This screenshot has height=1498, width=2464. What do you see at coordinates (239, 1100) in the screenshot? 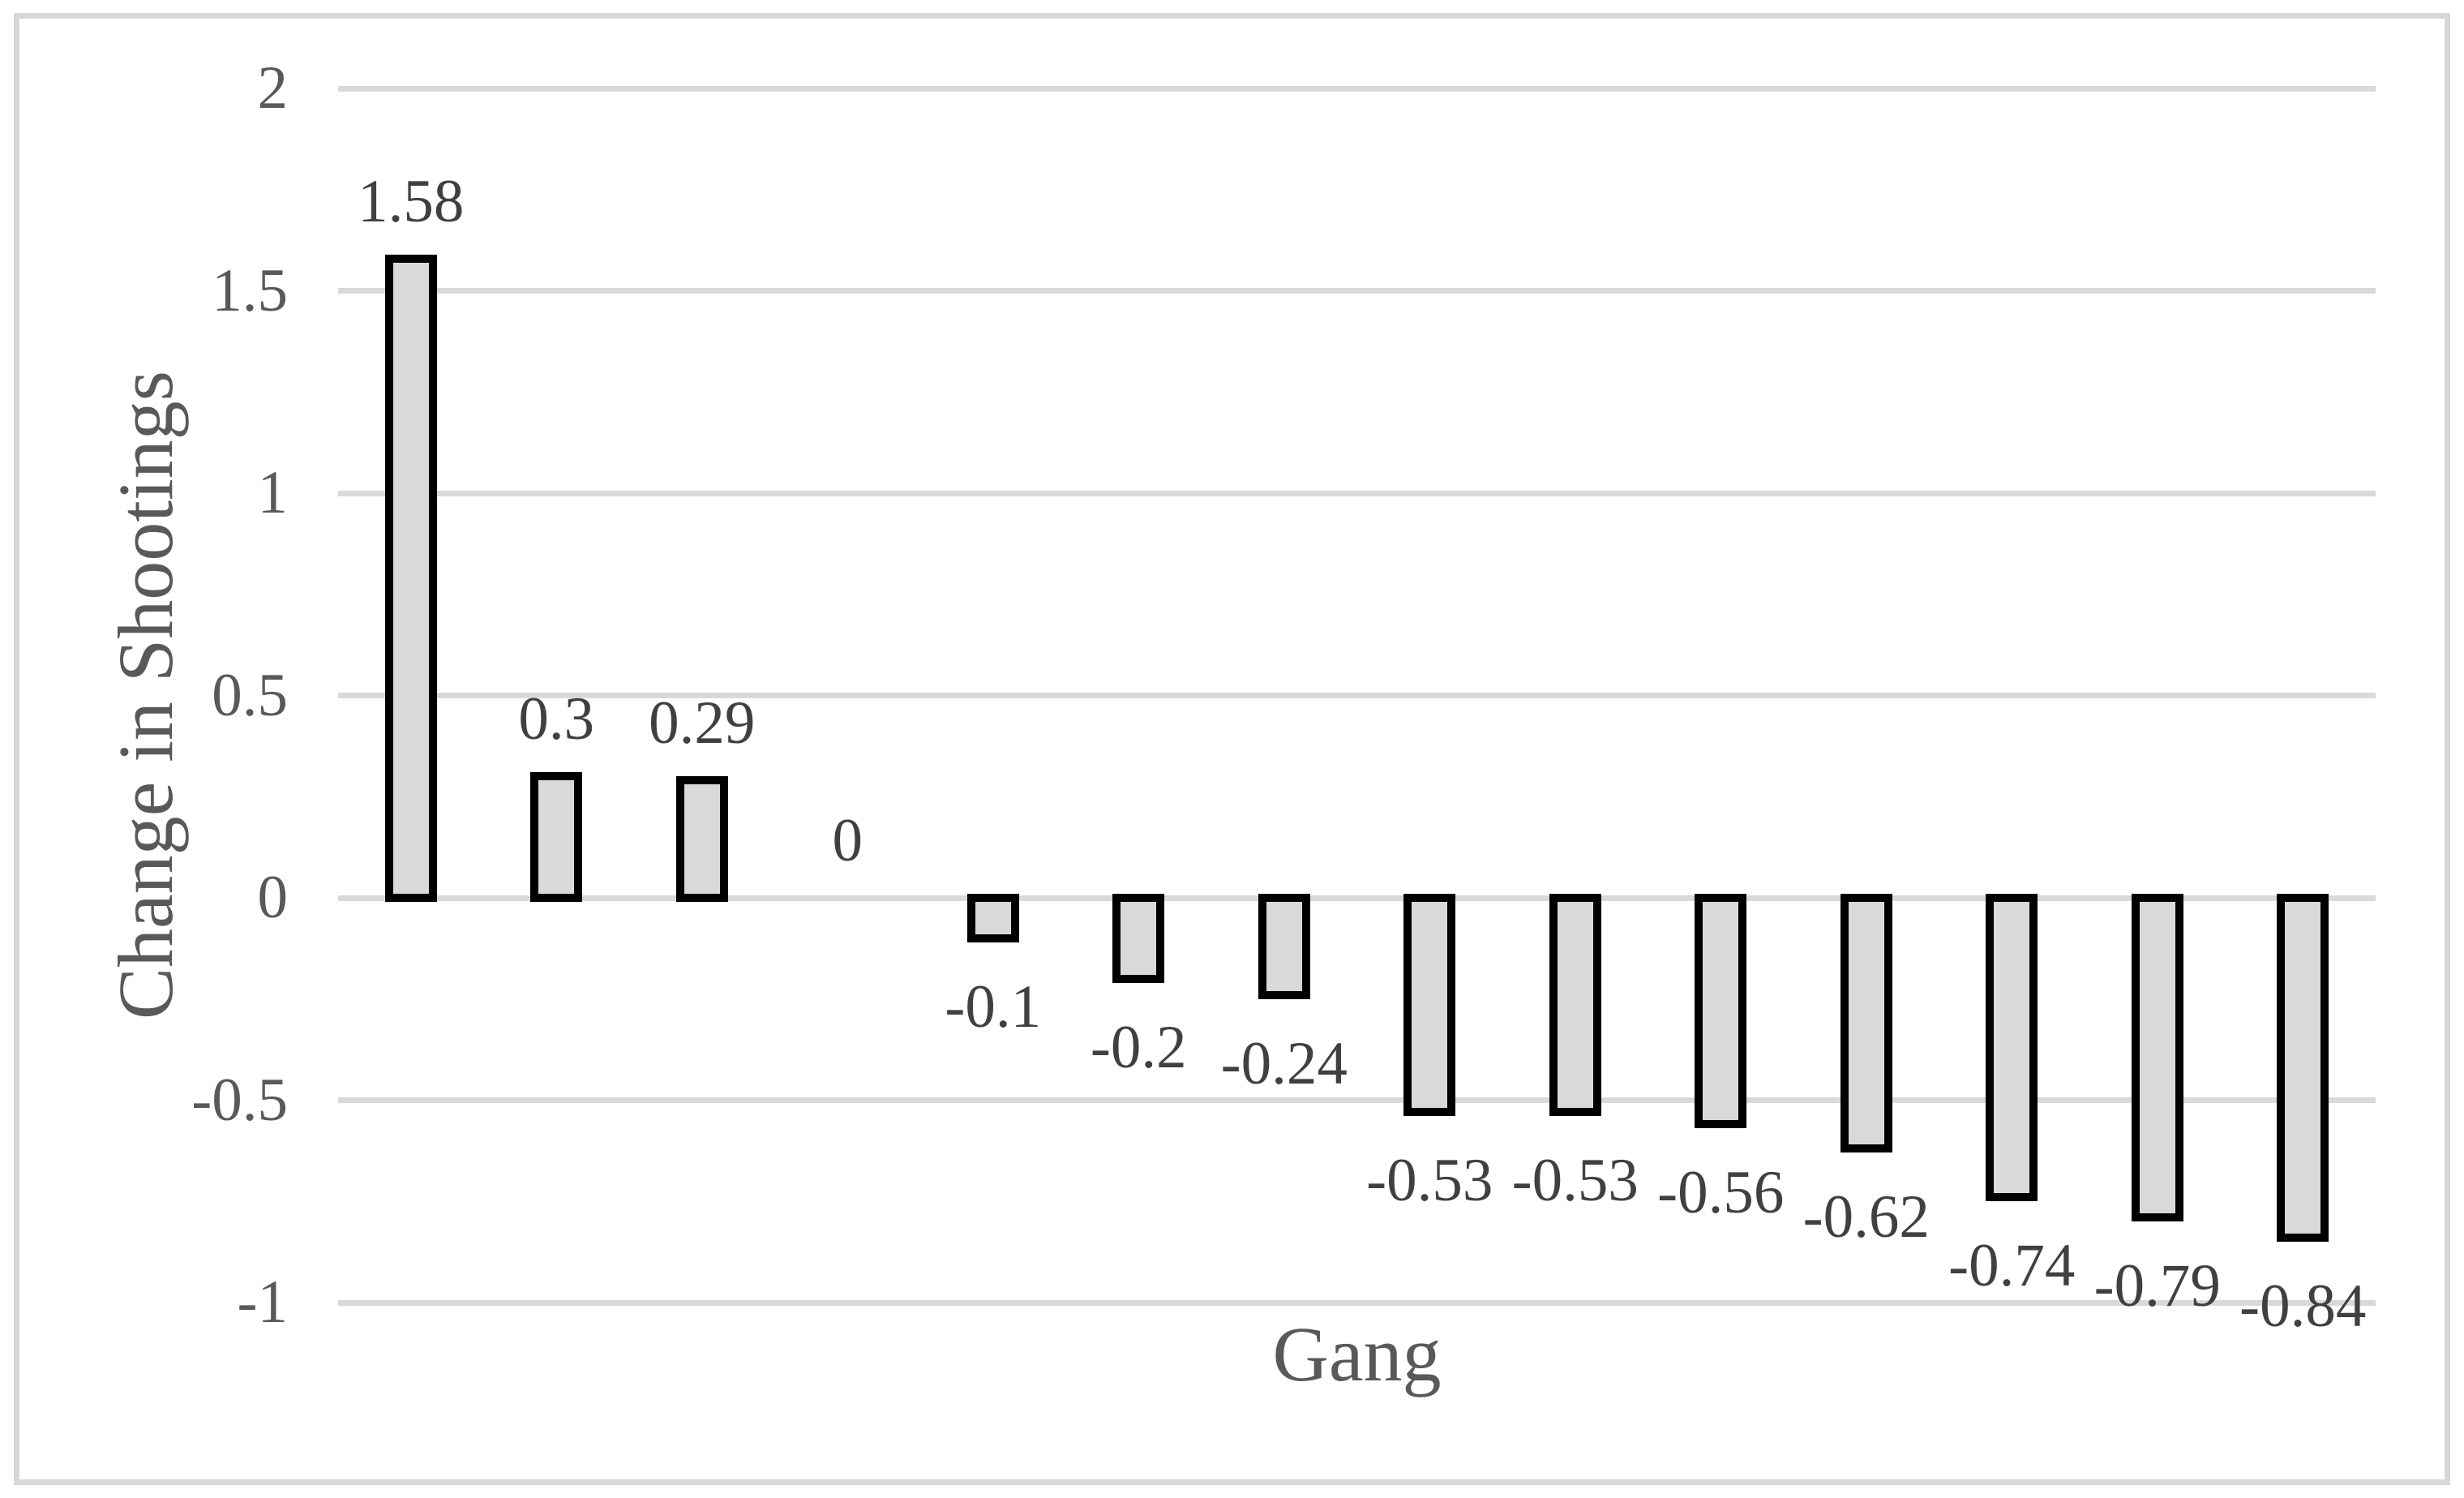
I see `y-axis-tick-label: -0.5` at bounding box center [239, 1100].